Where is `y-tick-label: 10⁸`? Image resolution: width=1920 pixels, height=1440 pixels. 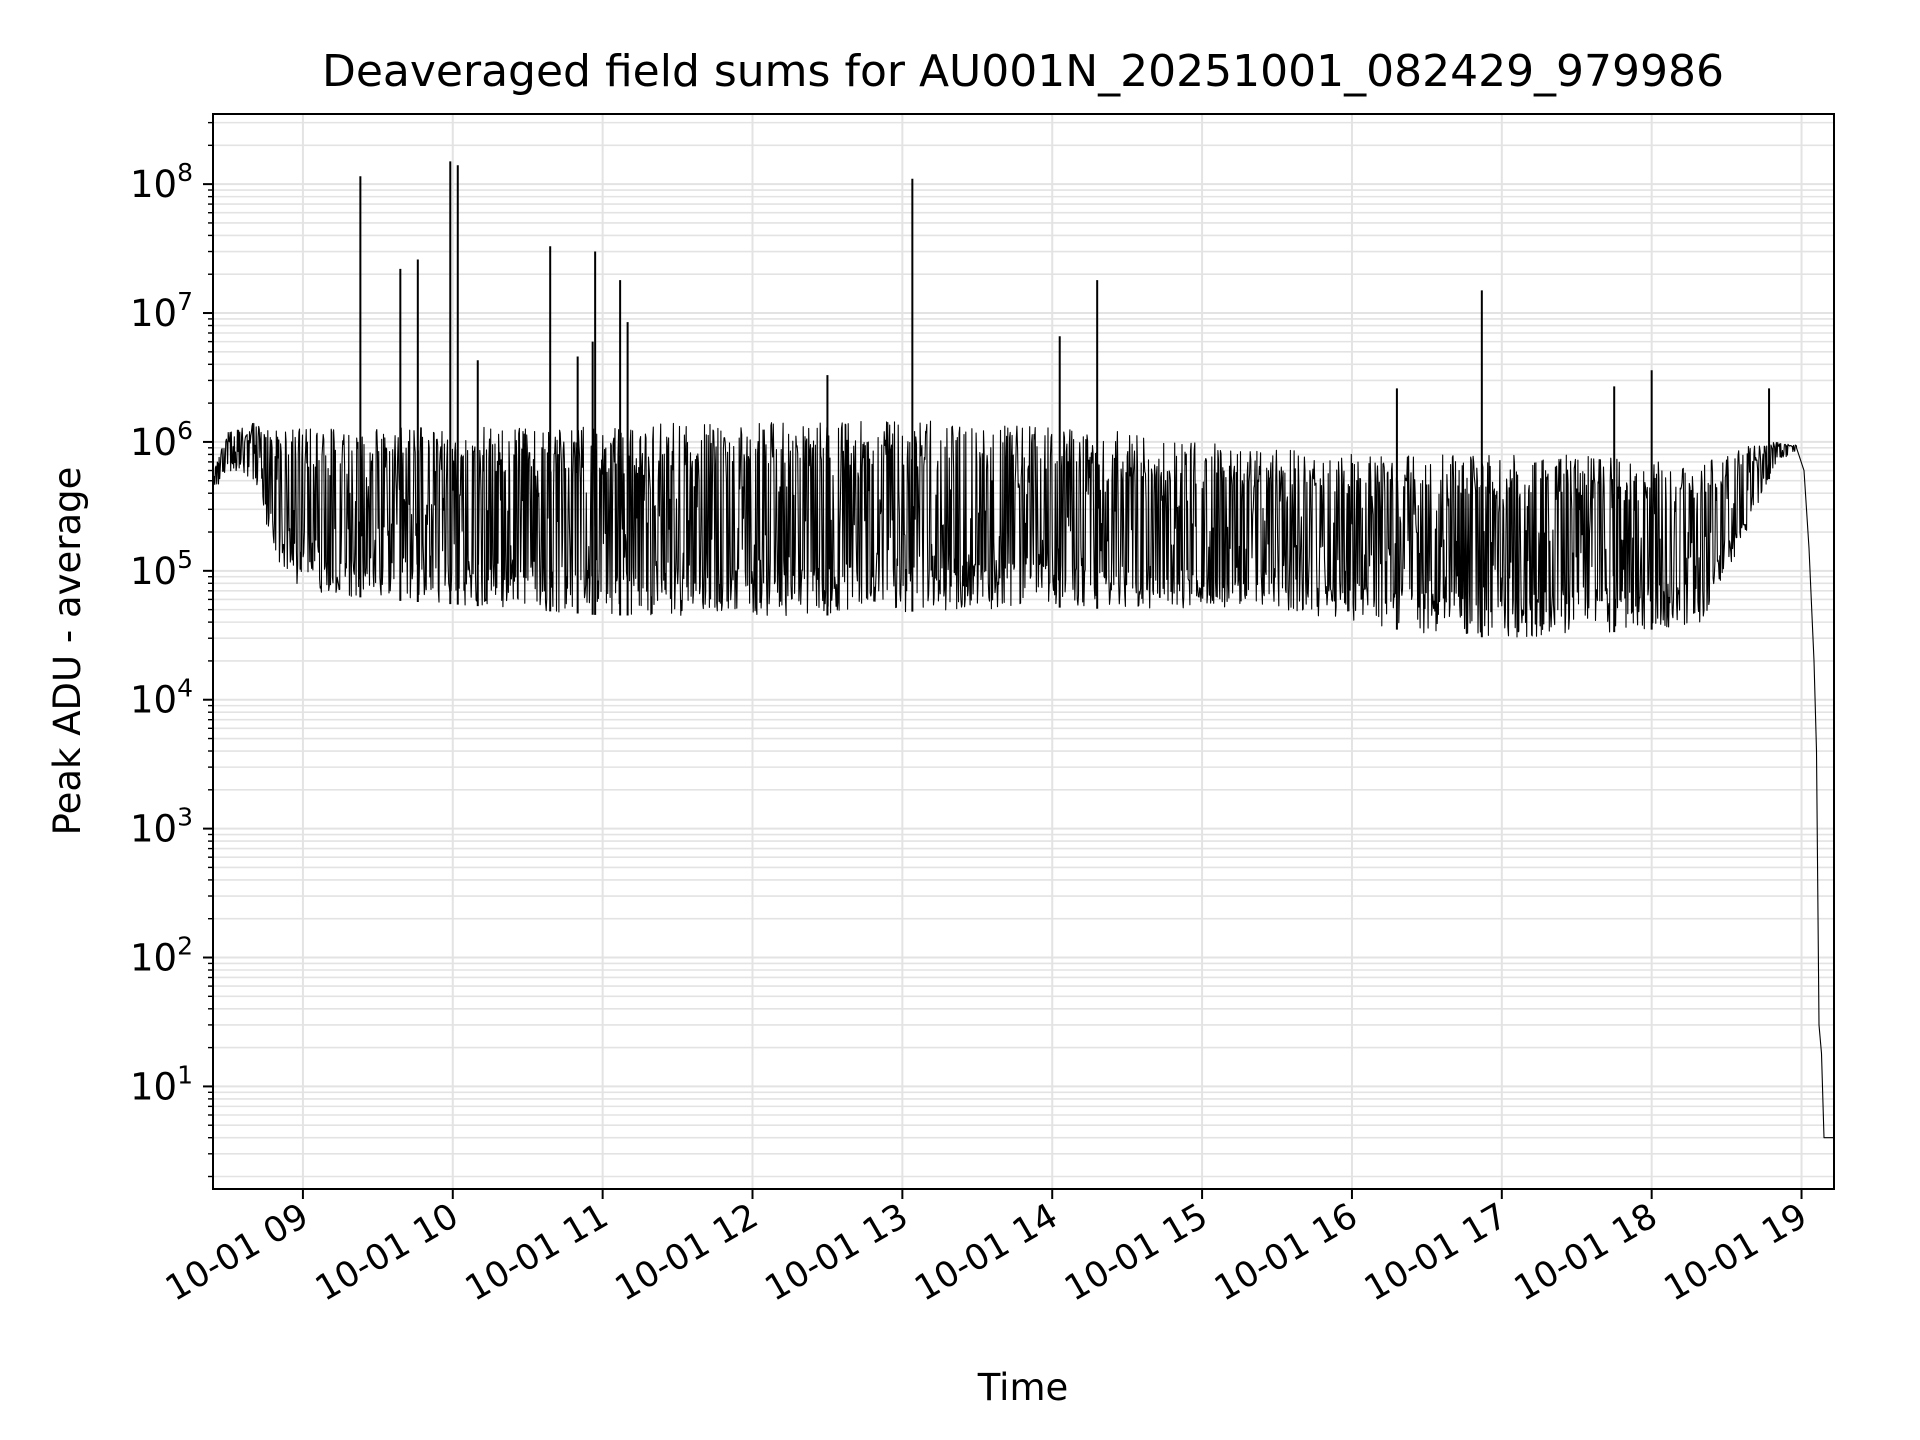 y-tick-label: 10⁸ is located at coordinates (161, 182).